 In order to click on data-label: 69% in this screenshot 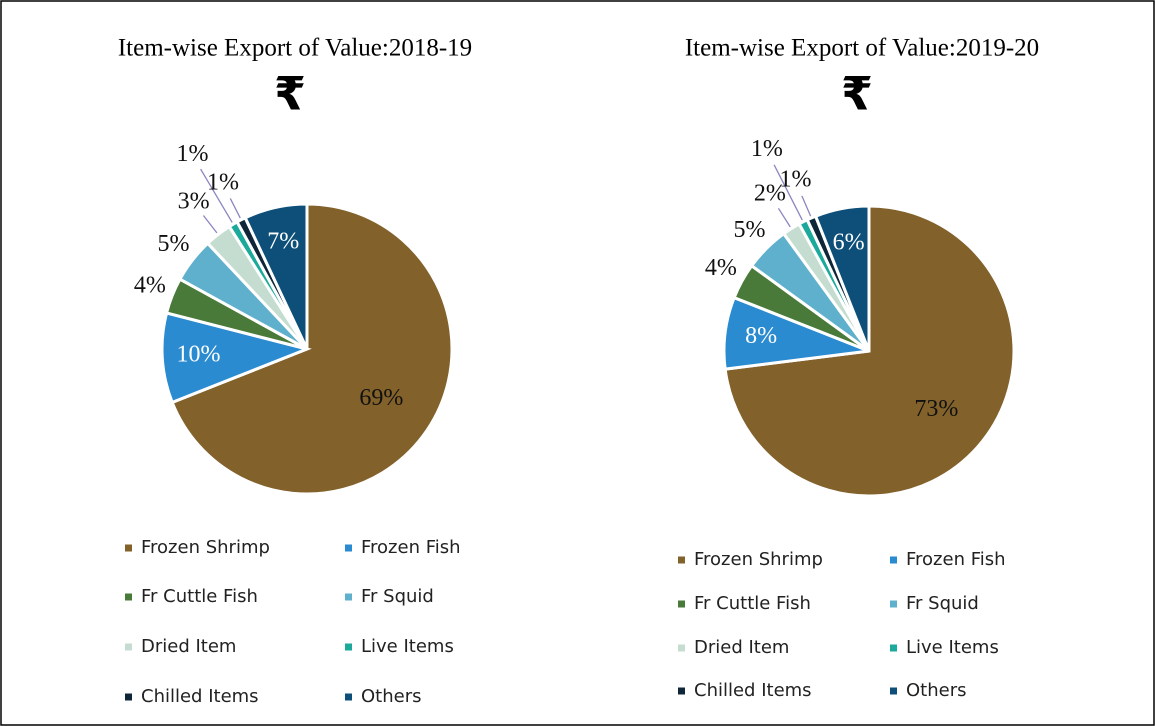, I will do `click(381, 398)`.